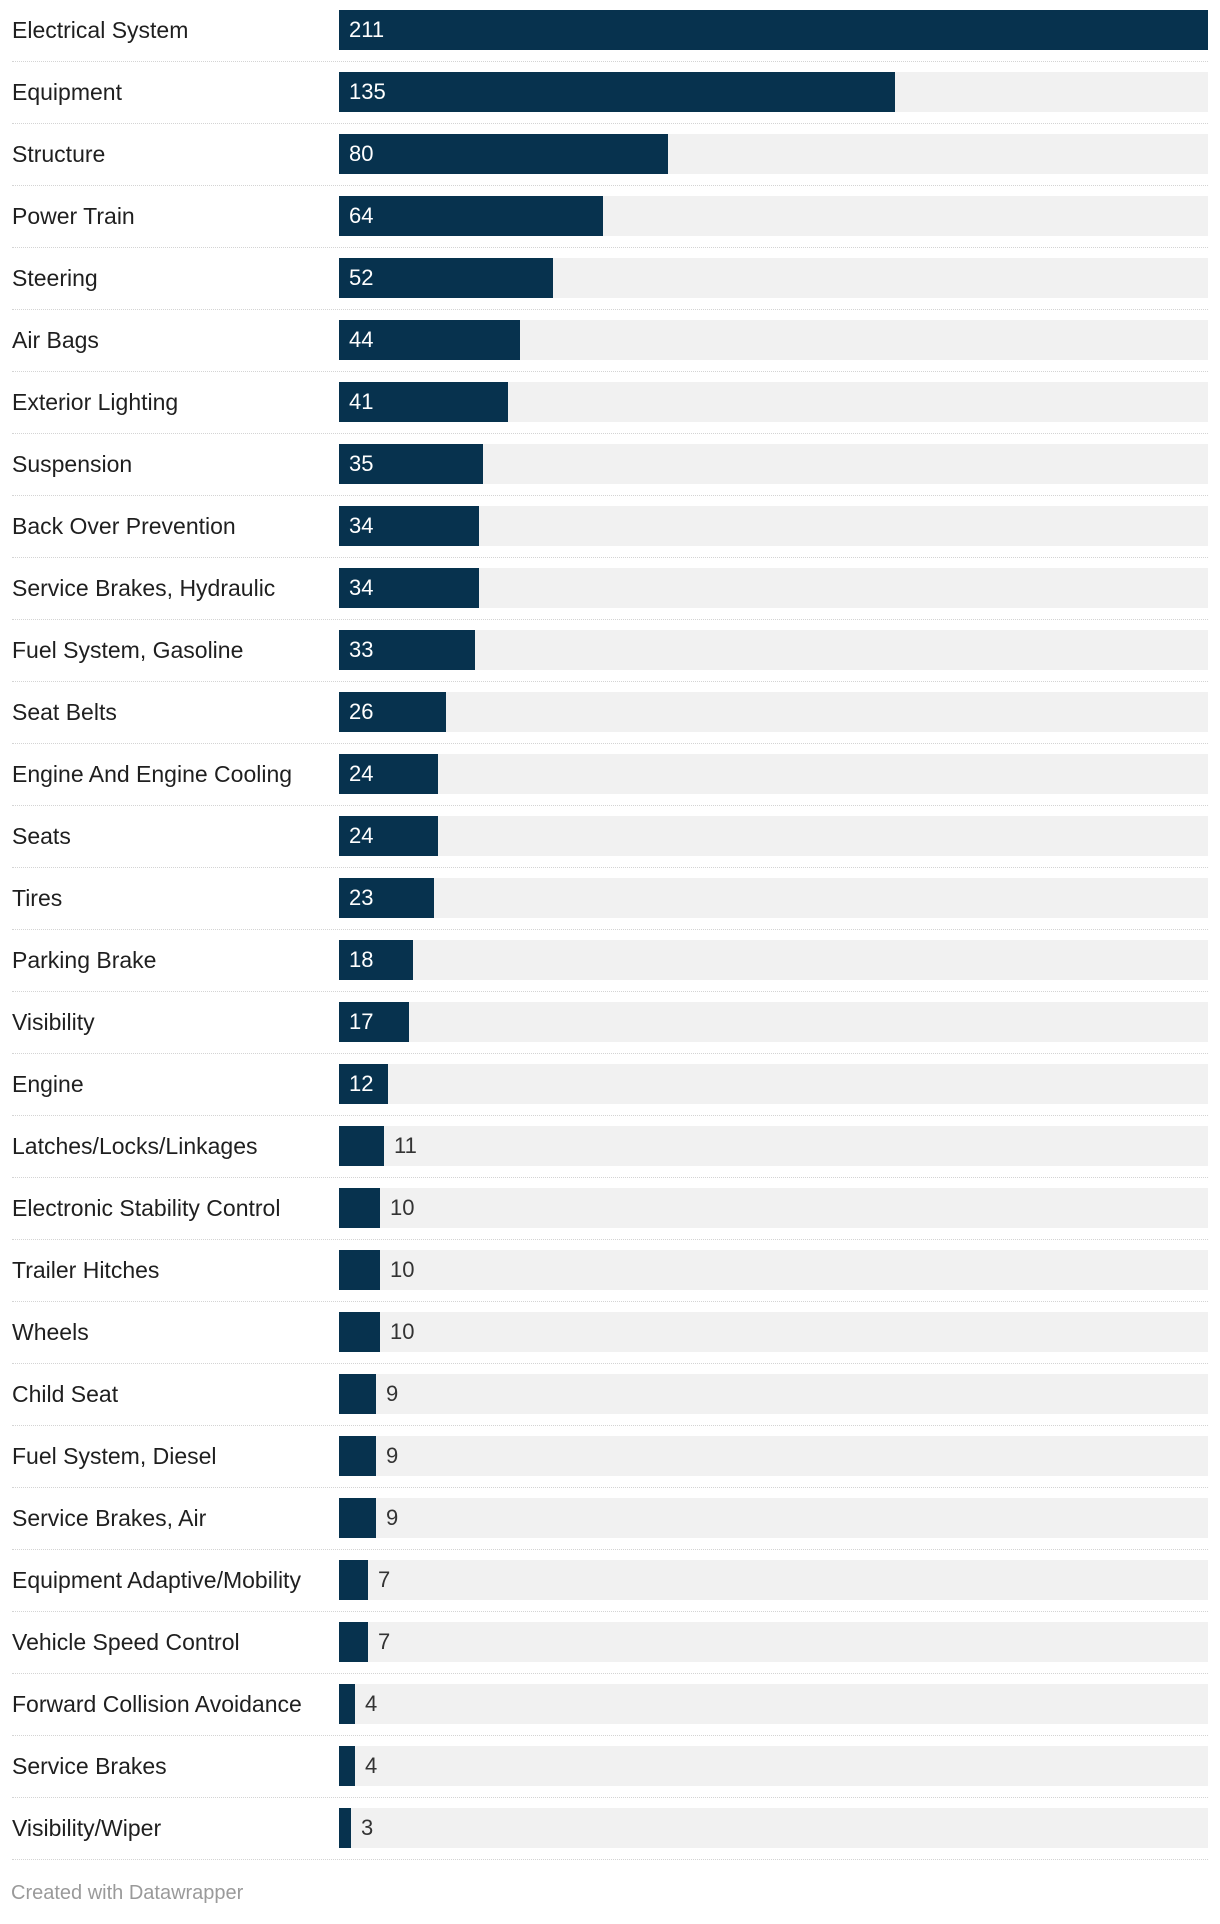 This screenshot has width=1220, height=1924. I want to click on bar-row: Forward Collision Avoidance 4, so click(610, 1705).